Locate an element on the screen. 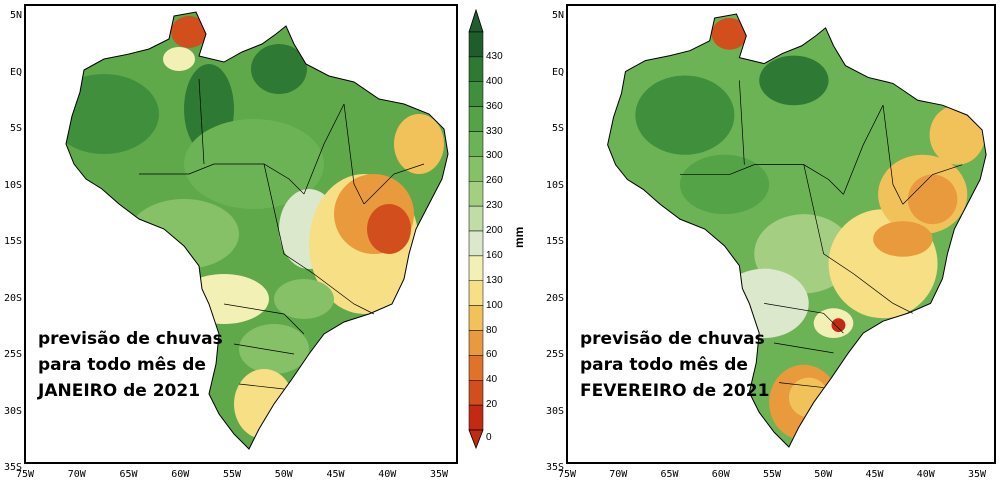 This screenshot has height=484, width=1000. colorbar-tick-label: 400 is located at coordinates (494, 81).